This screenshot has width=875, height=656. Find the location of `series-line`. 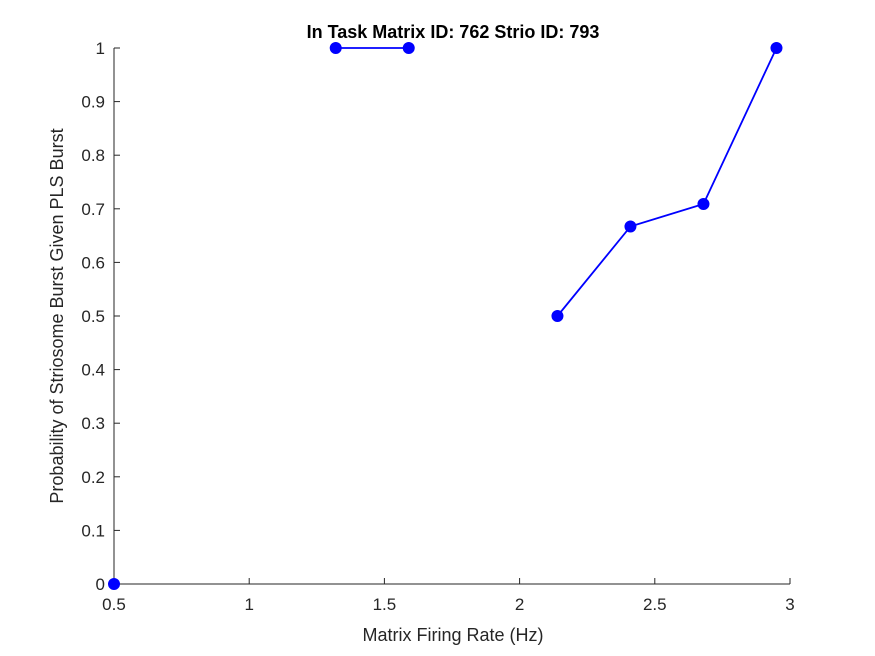

series-line is located at coordinates (667, 182).